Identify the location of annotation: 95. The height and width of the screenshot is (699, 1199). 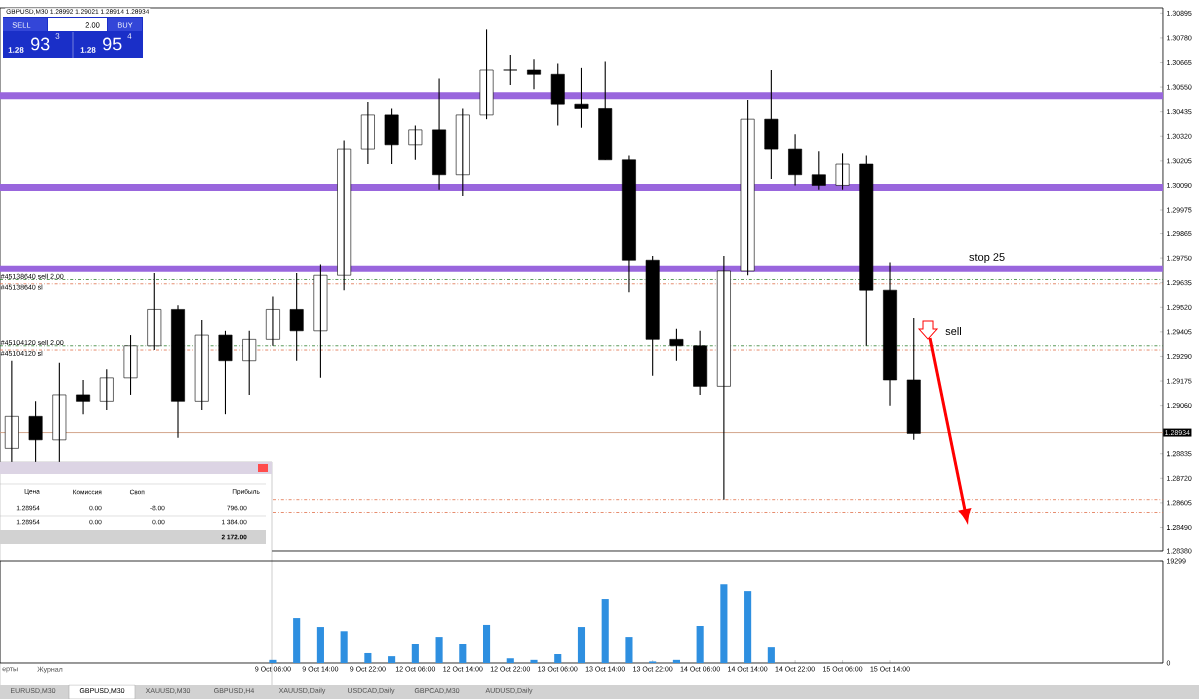
(112, 44).